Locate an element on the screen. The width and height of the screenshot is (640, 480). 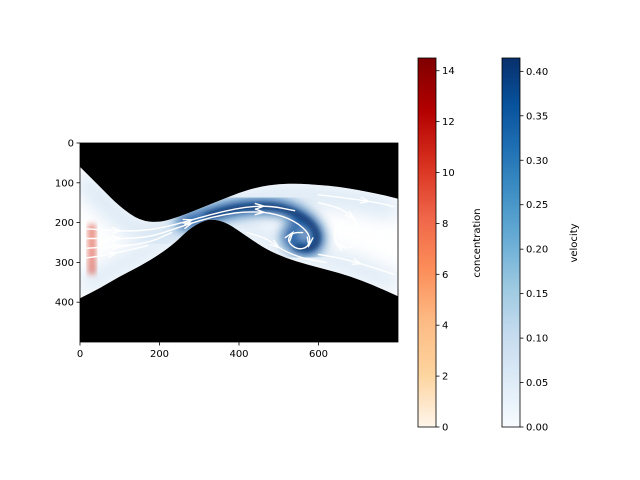
concentration-colorbar-gradient is located at coordinates (427, 242).